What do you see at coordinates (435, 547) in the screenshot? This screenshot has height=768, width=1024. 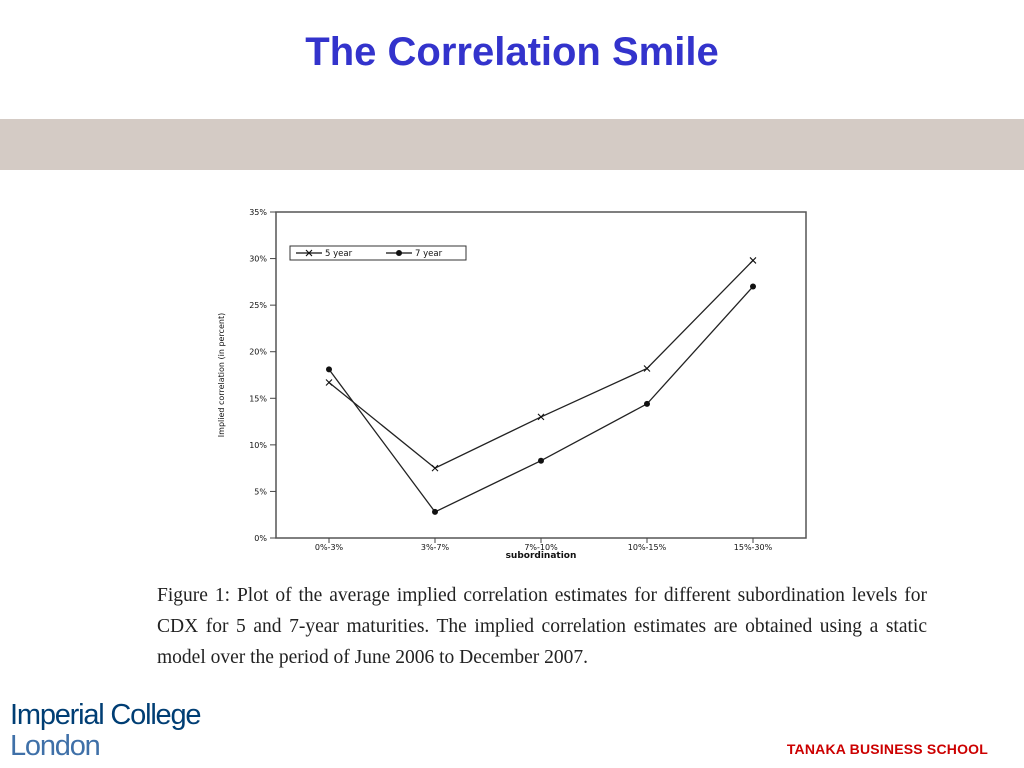 I see `x-tick-label: 3%-7%` at bounding box center [435, 547].